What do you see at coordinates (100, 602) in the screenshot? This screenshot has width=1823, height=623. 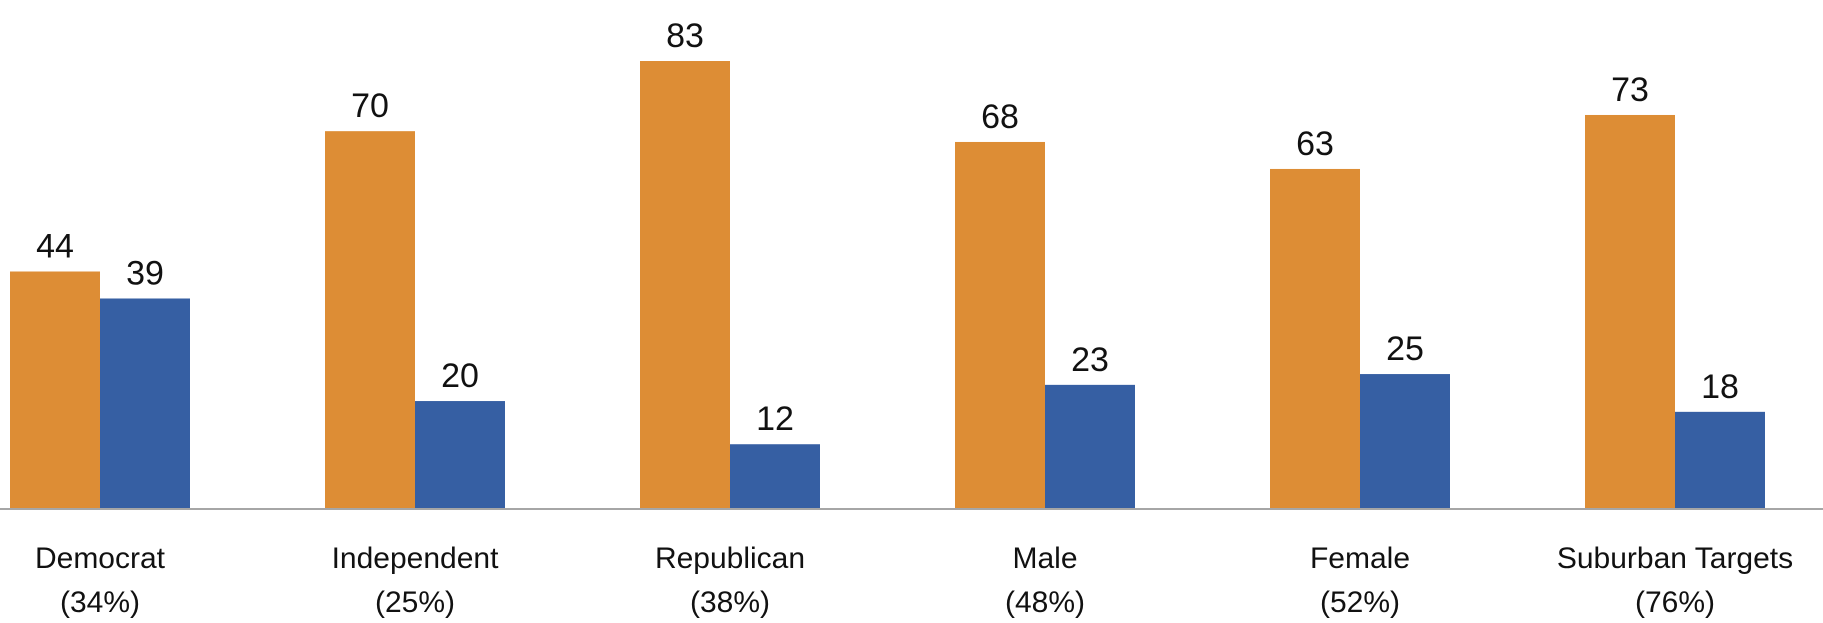 I see `category-label-0-line-1: (34%)` at bounding box center [100, 602].